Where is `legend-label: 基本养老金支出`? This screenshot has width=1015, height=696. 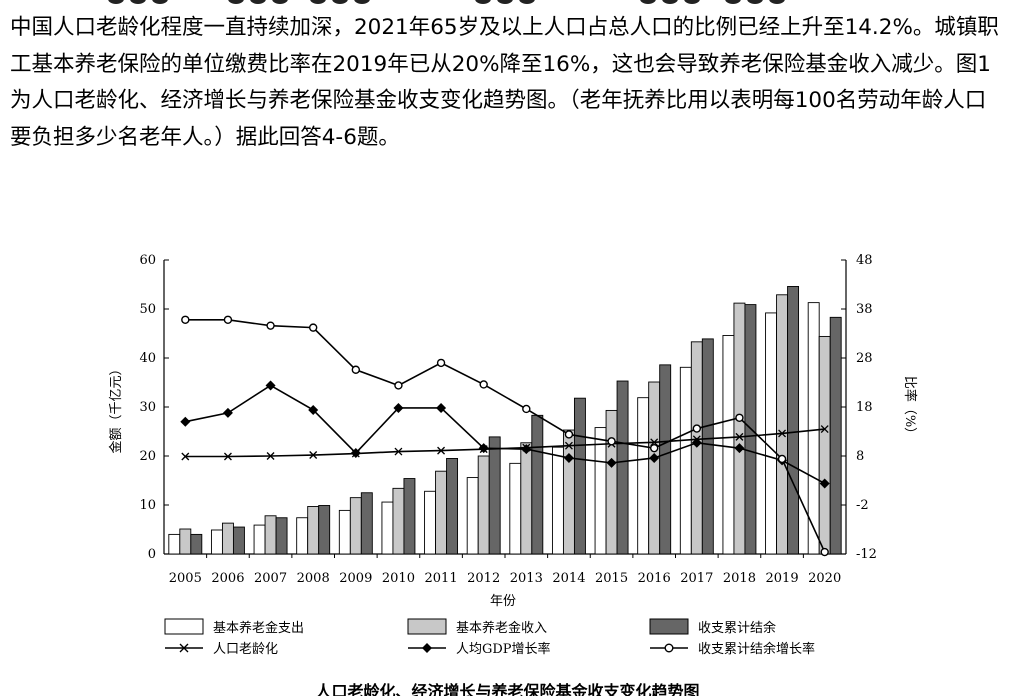
legend-label: 基本养老金支出 is located at coordinates (258, 628).